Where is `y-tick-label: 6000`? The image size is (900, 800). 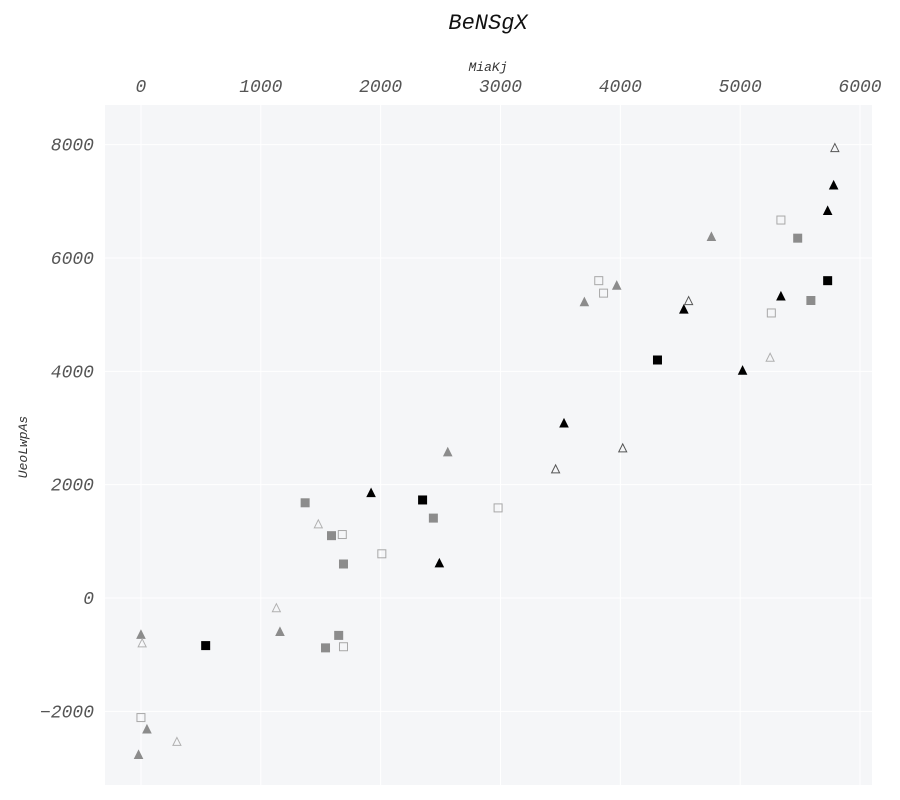 y-tick-label: 6000 is located at coordinates (72, 260).